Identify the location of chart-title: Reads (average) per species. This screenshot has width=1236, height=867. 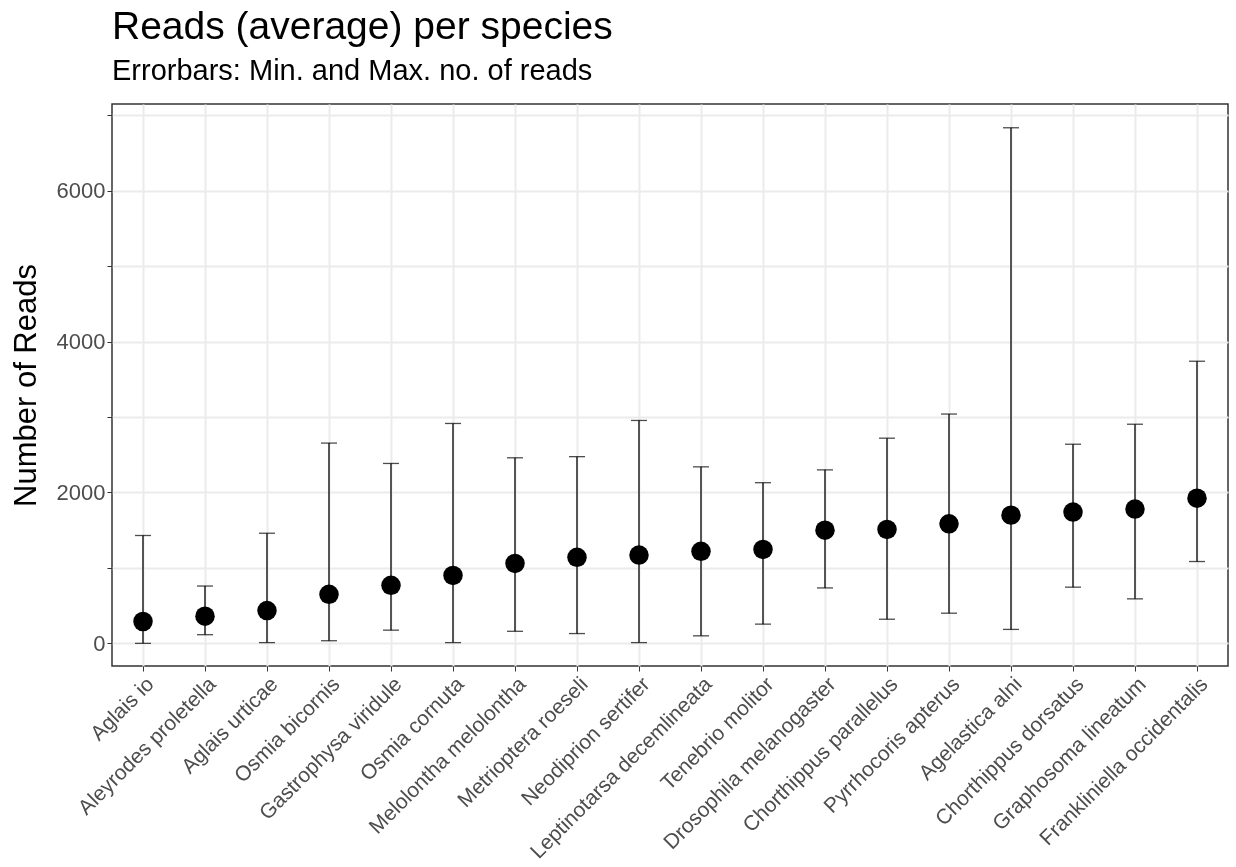
(362, 25).